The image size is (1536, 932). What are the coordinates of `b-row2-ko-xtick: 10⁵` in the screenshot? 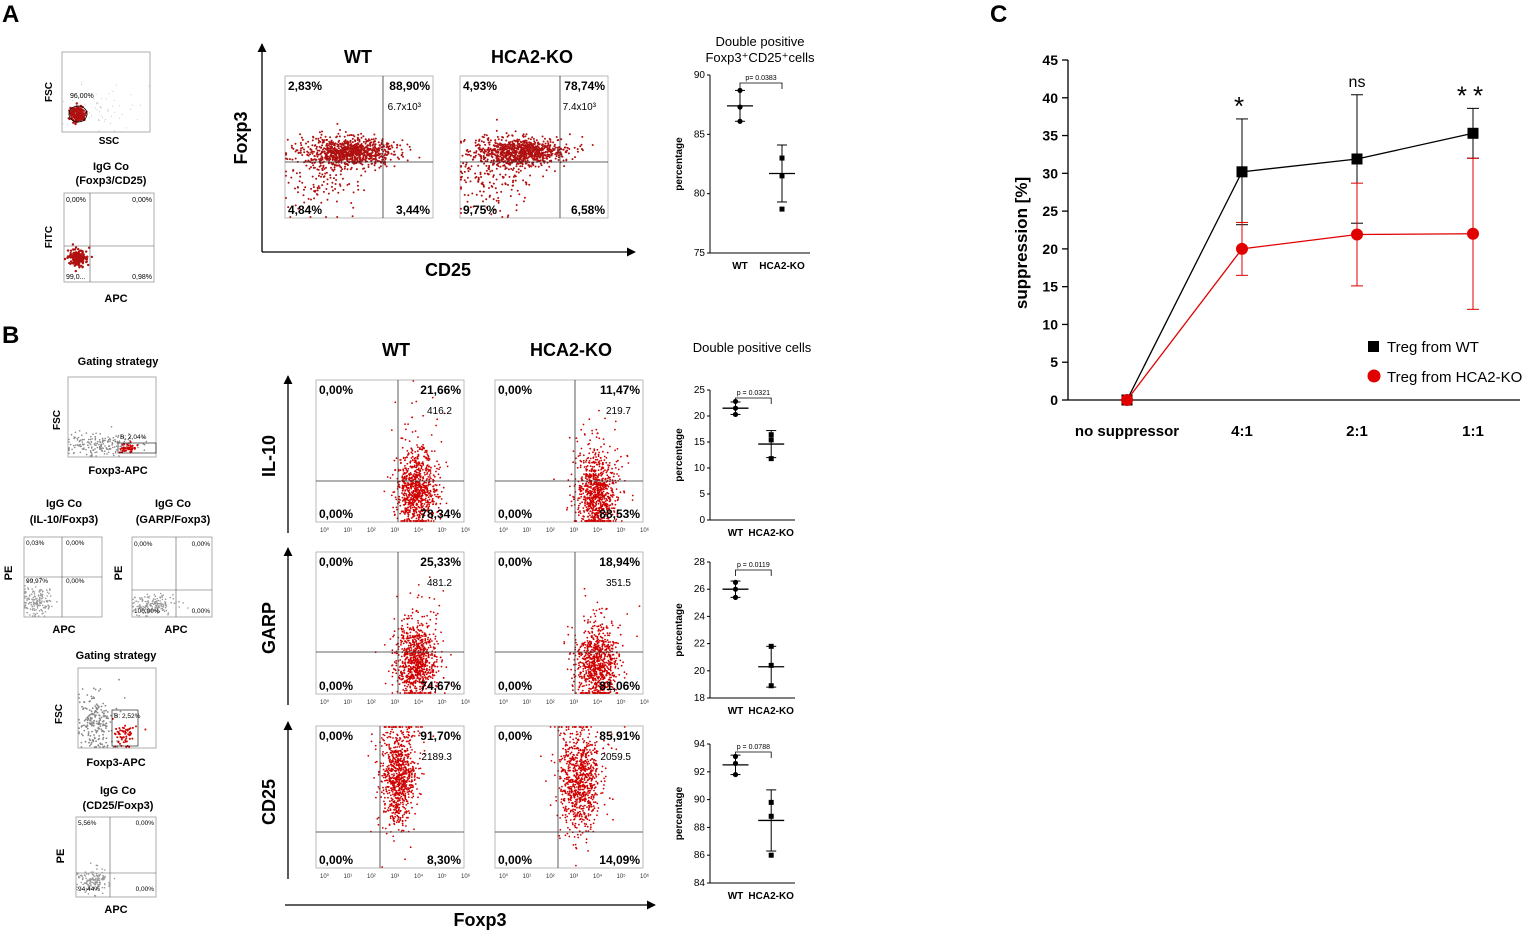 It's located at (622, 876).